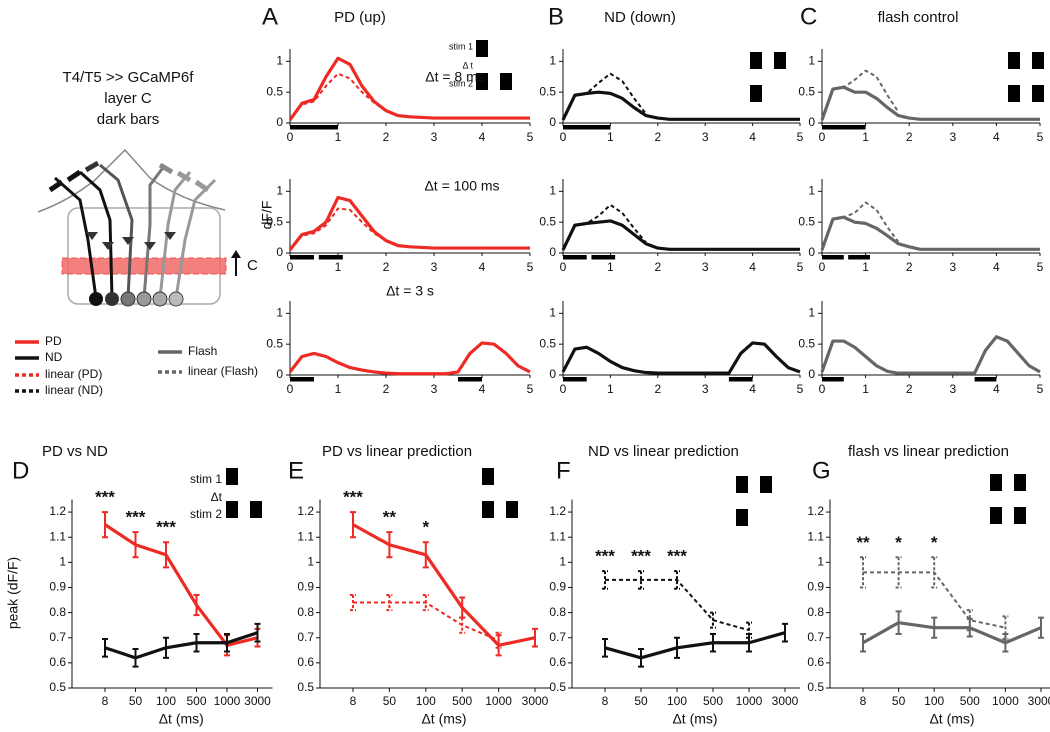  What do you see at coordinates (918, 17) in the screenshot?
I see `panel-title: flash control` at bounding box center [918, 17].